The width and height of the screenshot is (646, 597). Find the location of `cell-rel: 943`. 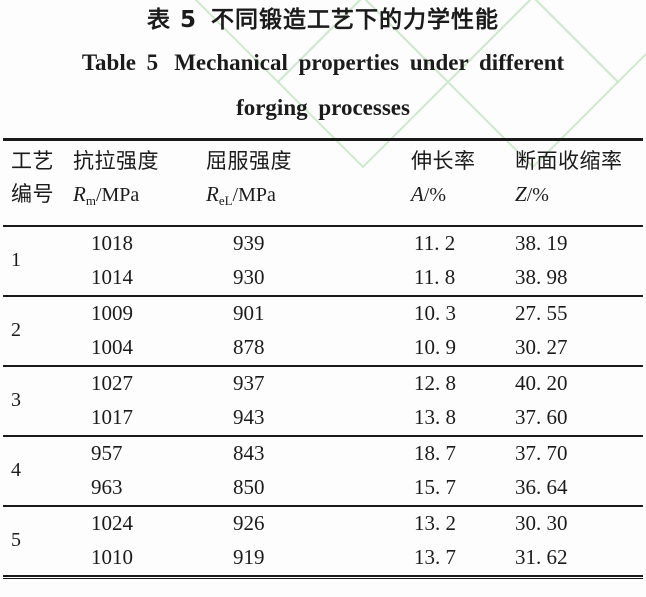

cell-rel: 943 is located at coordinates (249, 417).